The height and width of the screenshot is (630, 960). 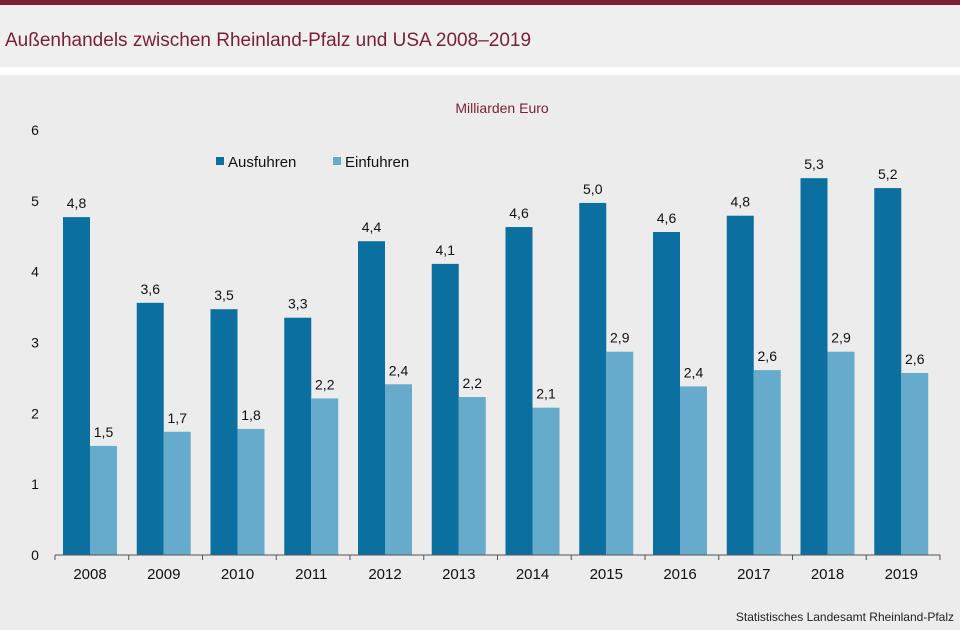 I want to click on y-tick-label: 4, so click(x=35, y=272).